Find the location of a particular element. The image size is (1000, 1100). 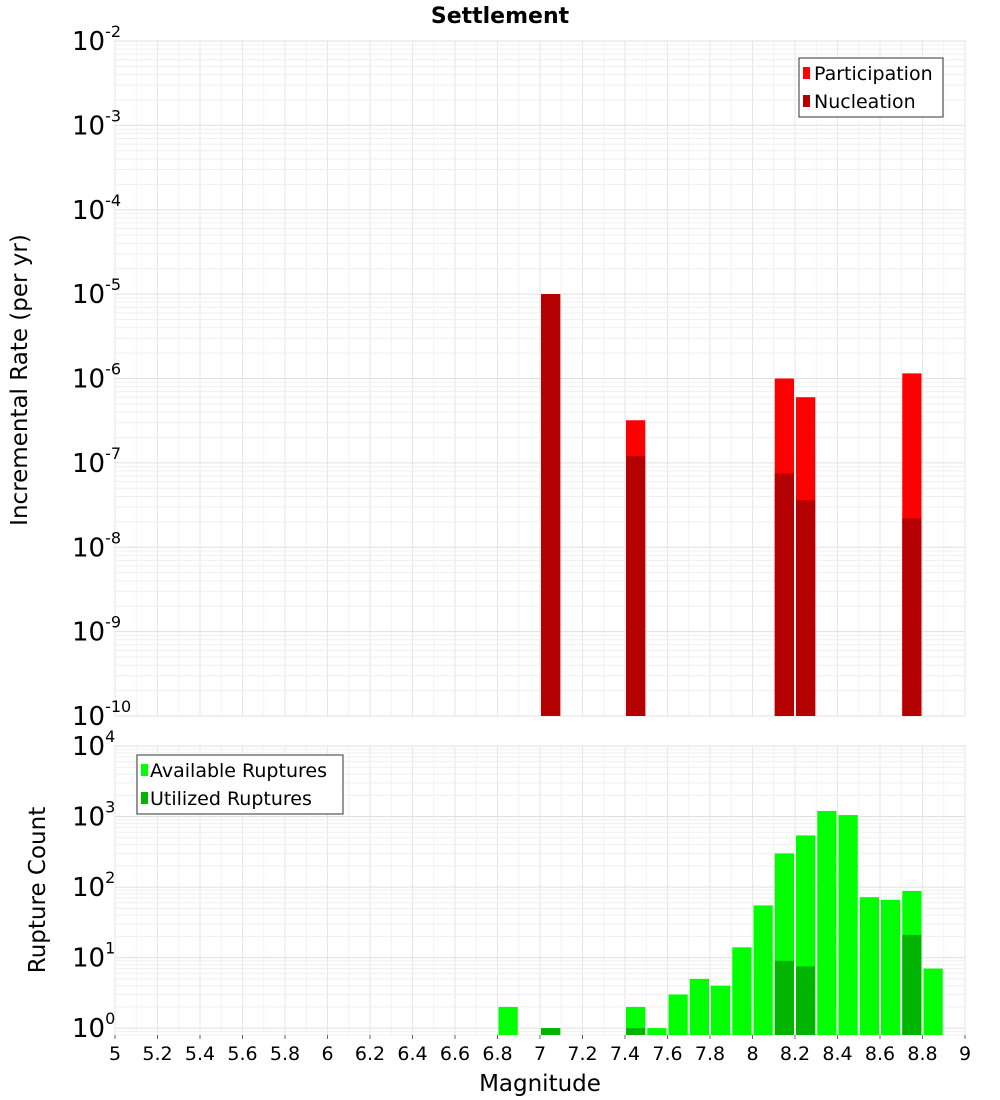

rate-bars is located at coordinates (731, 505).